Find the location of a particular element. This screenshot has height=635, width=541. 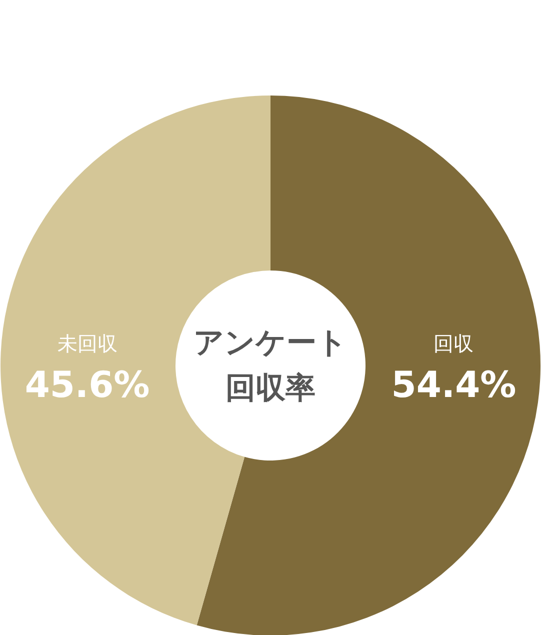

slice-label: 回収 is located at coordinates (454, 344).